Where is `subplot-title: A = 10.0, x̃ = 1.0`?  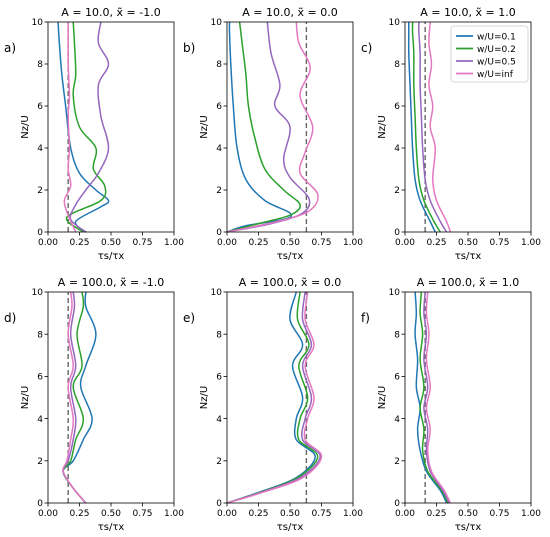 subplot-title: A = 10.0, x̃ = 1.0 is located at coordinates (467, 12).